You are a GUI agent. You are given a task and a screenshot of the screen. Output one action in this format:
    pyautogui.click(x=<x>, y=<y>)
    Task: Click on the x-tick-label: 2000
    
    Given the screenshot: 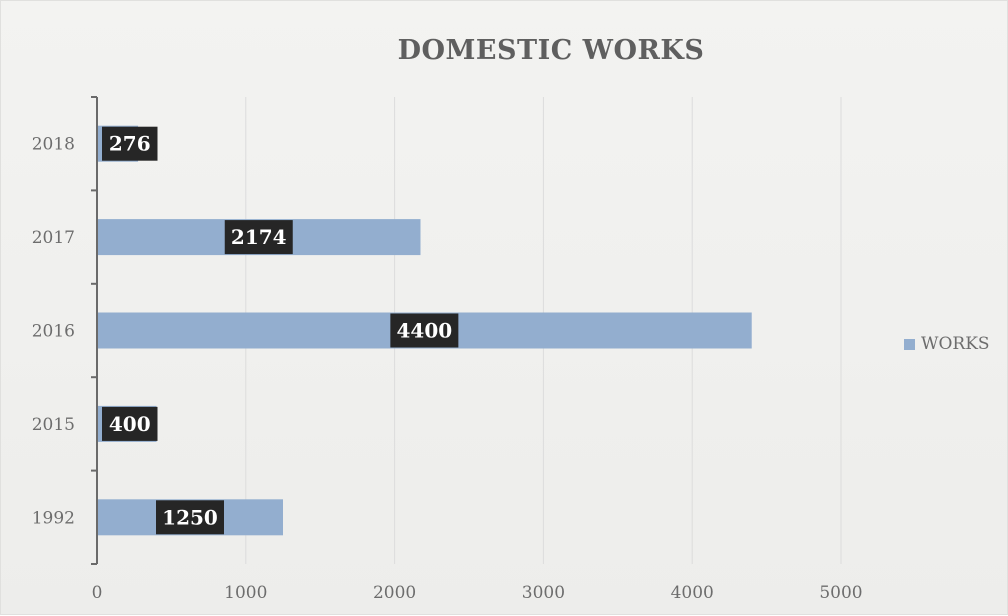 What is the action you would take?
    pyautogui.click(x=394, y=593)
    